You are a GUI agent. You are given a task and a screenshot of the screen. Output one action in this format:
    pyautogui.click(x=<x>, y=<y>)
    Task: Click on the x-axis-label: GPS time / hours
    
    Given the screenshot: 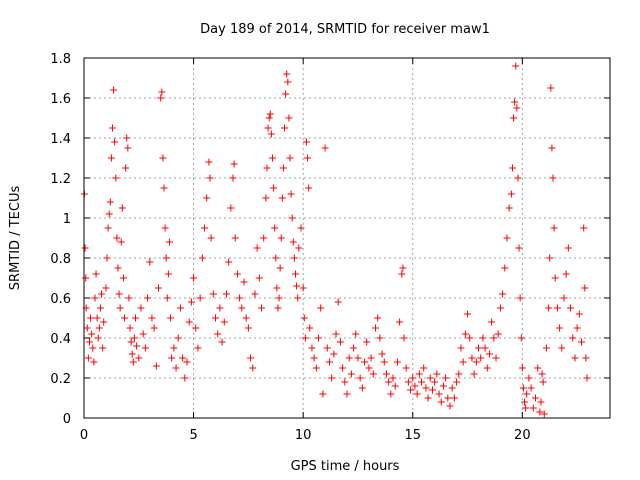 What is the action you would take?
    pyautogui.click(x=345, y=466)
    